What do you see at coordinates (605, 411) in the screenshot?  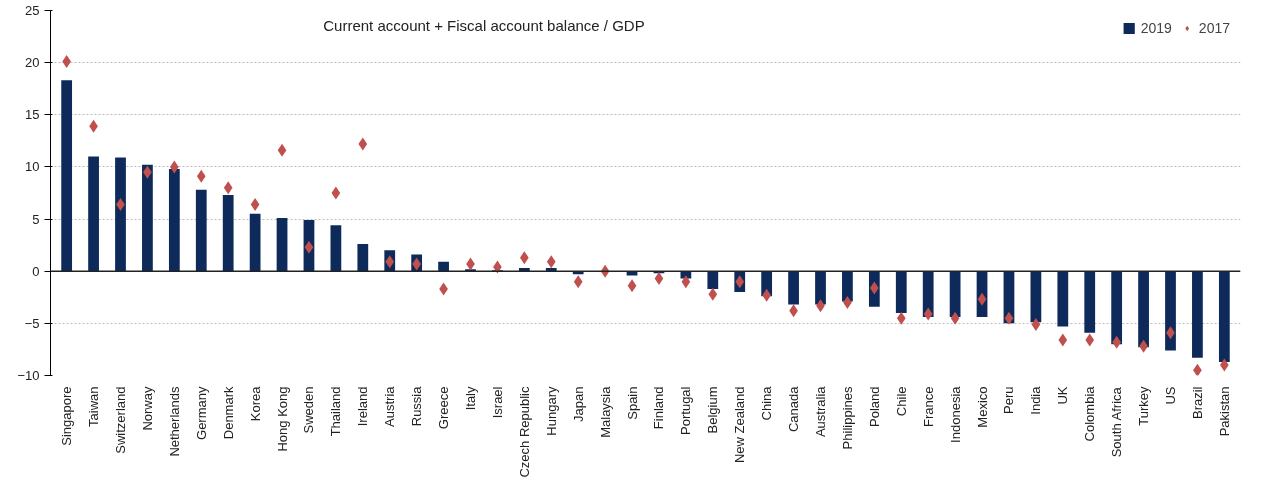 I see `x-tick-label: Malaysia` at bounding box center [605, 411].